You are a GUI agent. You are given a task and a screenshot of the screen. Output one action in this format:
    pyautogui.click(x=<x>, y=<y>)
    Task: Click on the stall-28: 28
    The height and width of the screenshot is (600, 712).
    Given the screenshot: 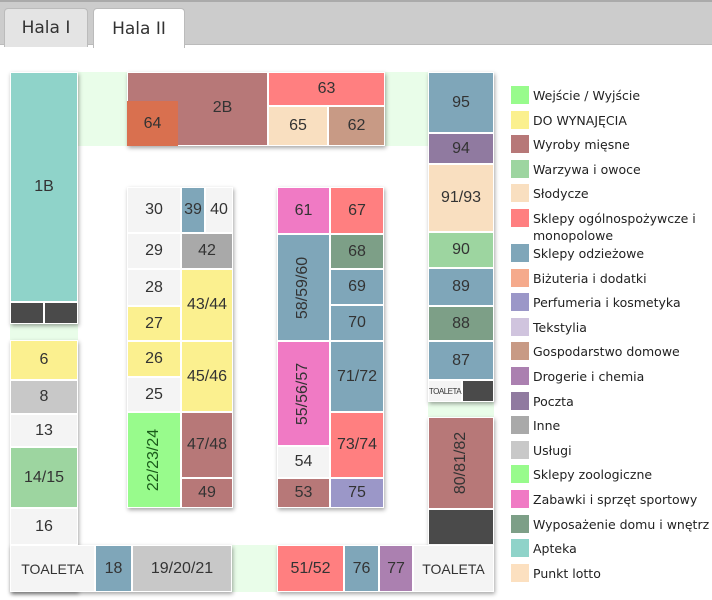 What is the action you would take?
    pyautogui.click(x=154, y=287)
    